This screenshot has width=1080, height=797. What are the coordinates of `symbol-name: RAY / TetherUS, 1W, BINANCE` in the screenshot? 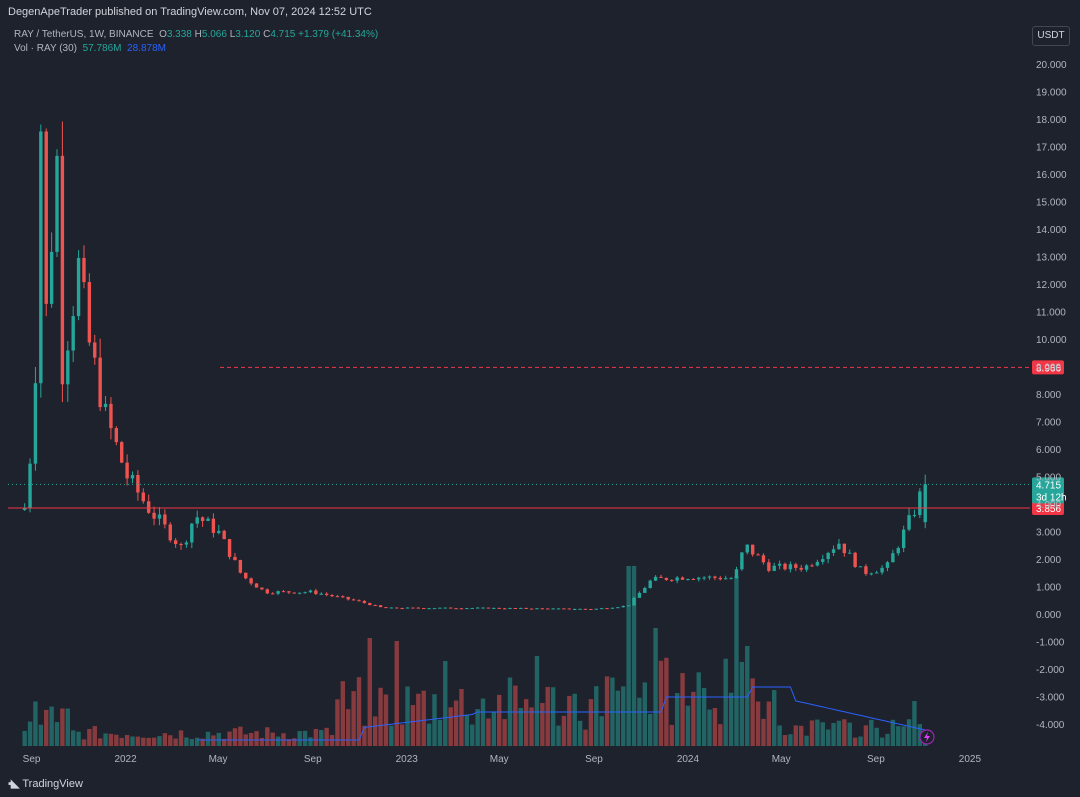 It's located at (84, 34).